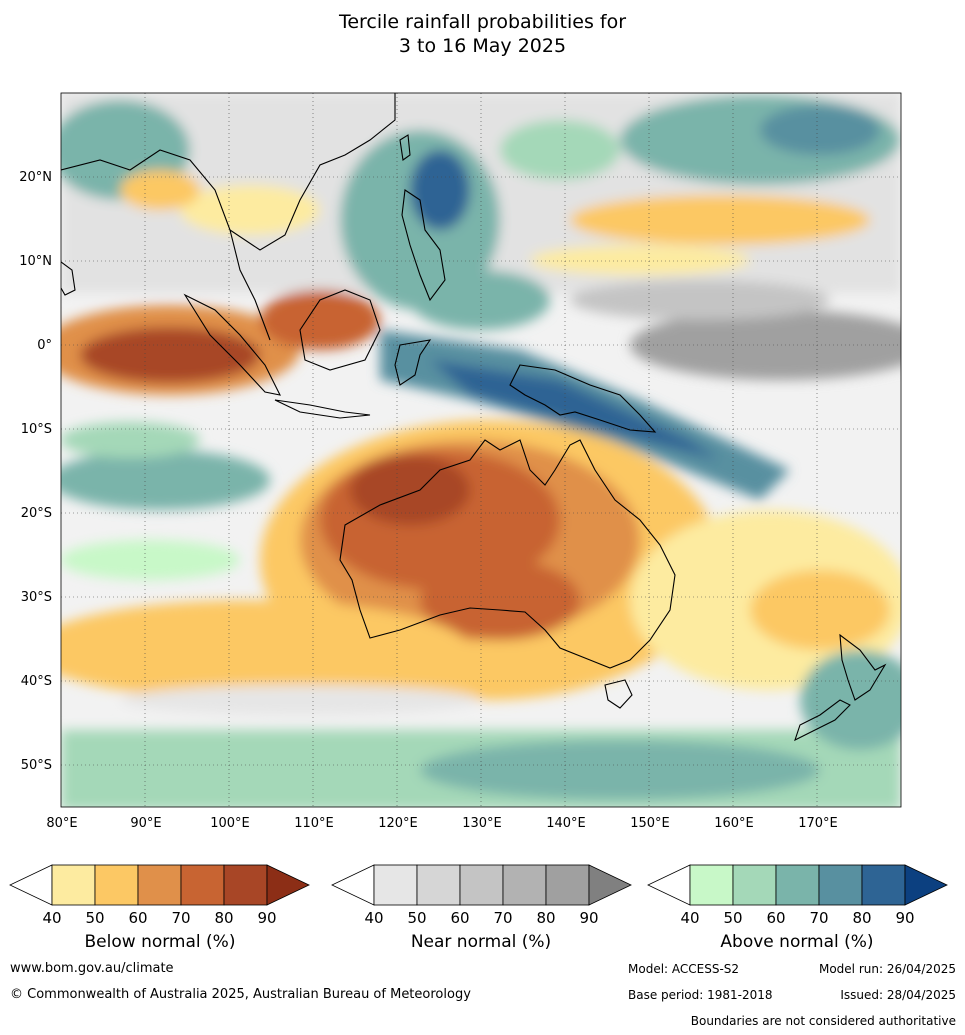 The height and width of the screenshot is (1035, 965). Describe the element at coordinates (482, 22) in the screenshot. I see `title-line-1: Tercile rainfall probabilities for` at that location.